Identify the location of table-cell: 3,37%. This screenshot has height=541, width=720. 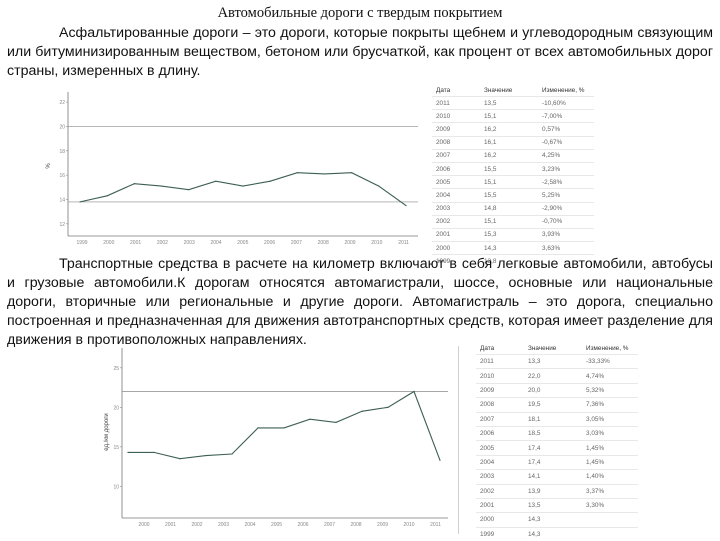
(610, 491).